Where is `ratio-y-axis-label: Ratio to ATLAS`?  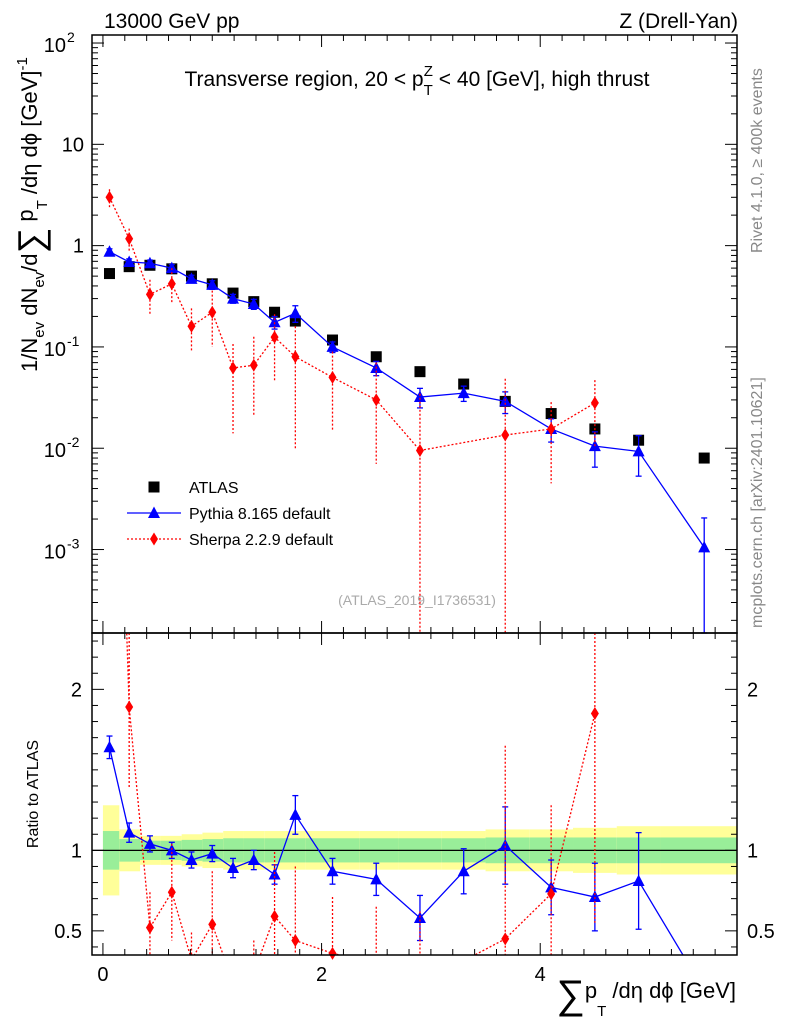 ratio-y-axis-label: Ratio to ATLAS is located at coordinates (33, 794).